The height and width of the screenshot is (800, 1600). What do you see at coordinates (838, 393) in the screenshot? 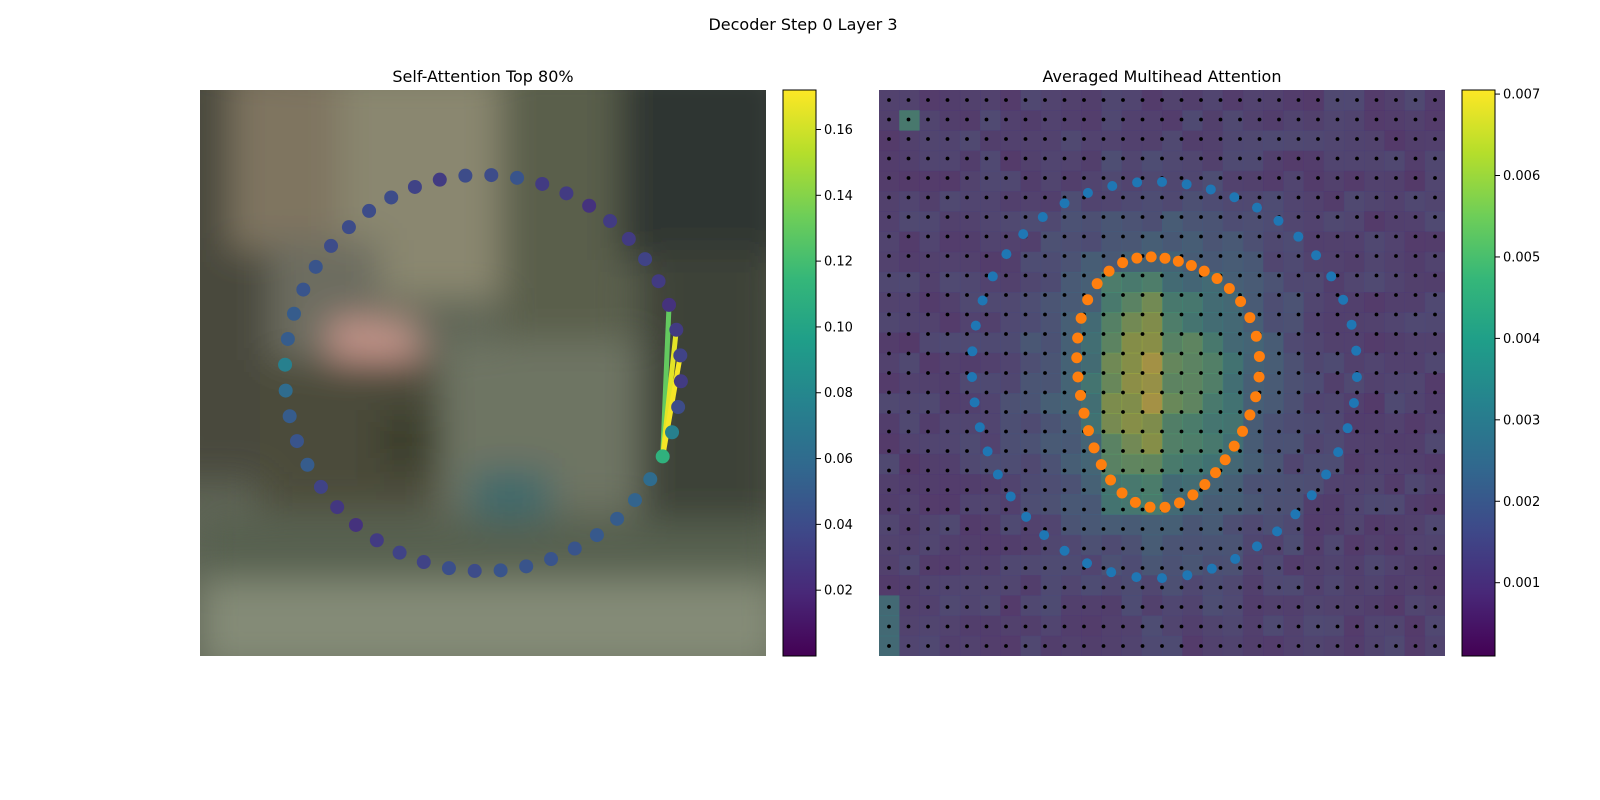
I see `colorbar-tick-label: 0.08` at bounding box center [838, 393].